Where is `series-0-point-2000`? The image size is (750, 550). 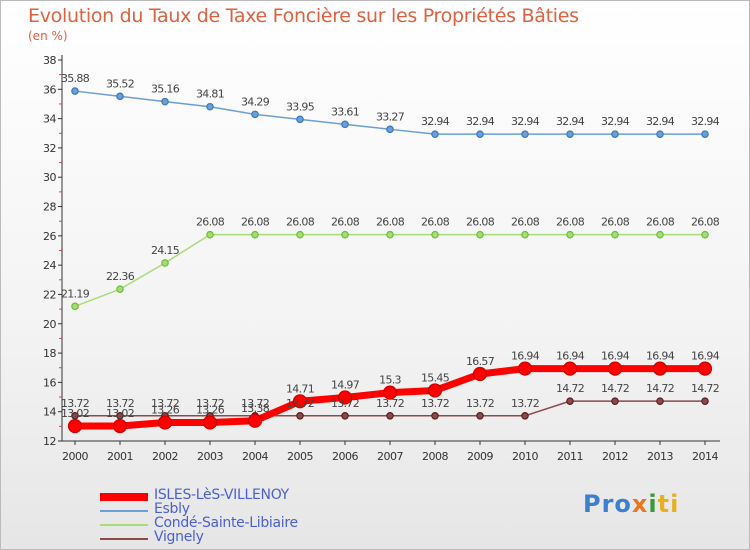 series-0-point-2000 is located at coordinates (75, 426).